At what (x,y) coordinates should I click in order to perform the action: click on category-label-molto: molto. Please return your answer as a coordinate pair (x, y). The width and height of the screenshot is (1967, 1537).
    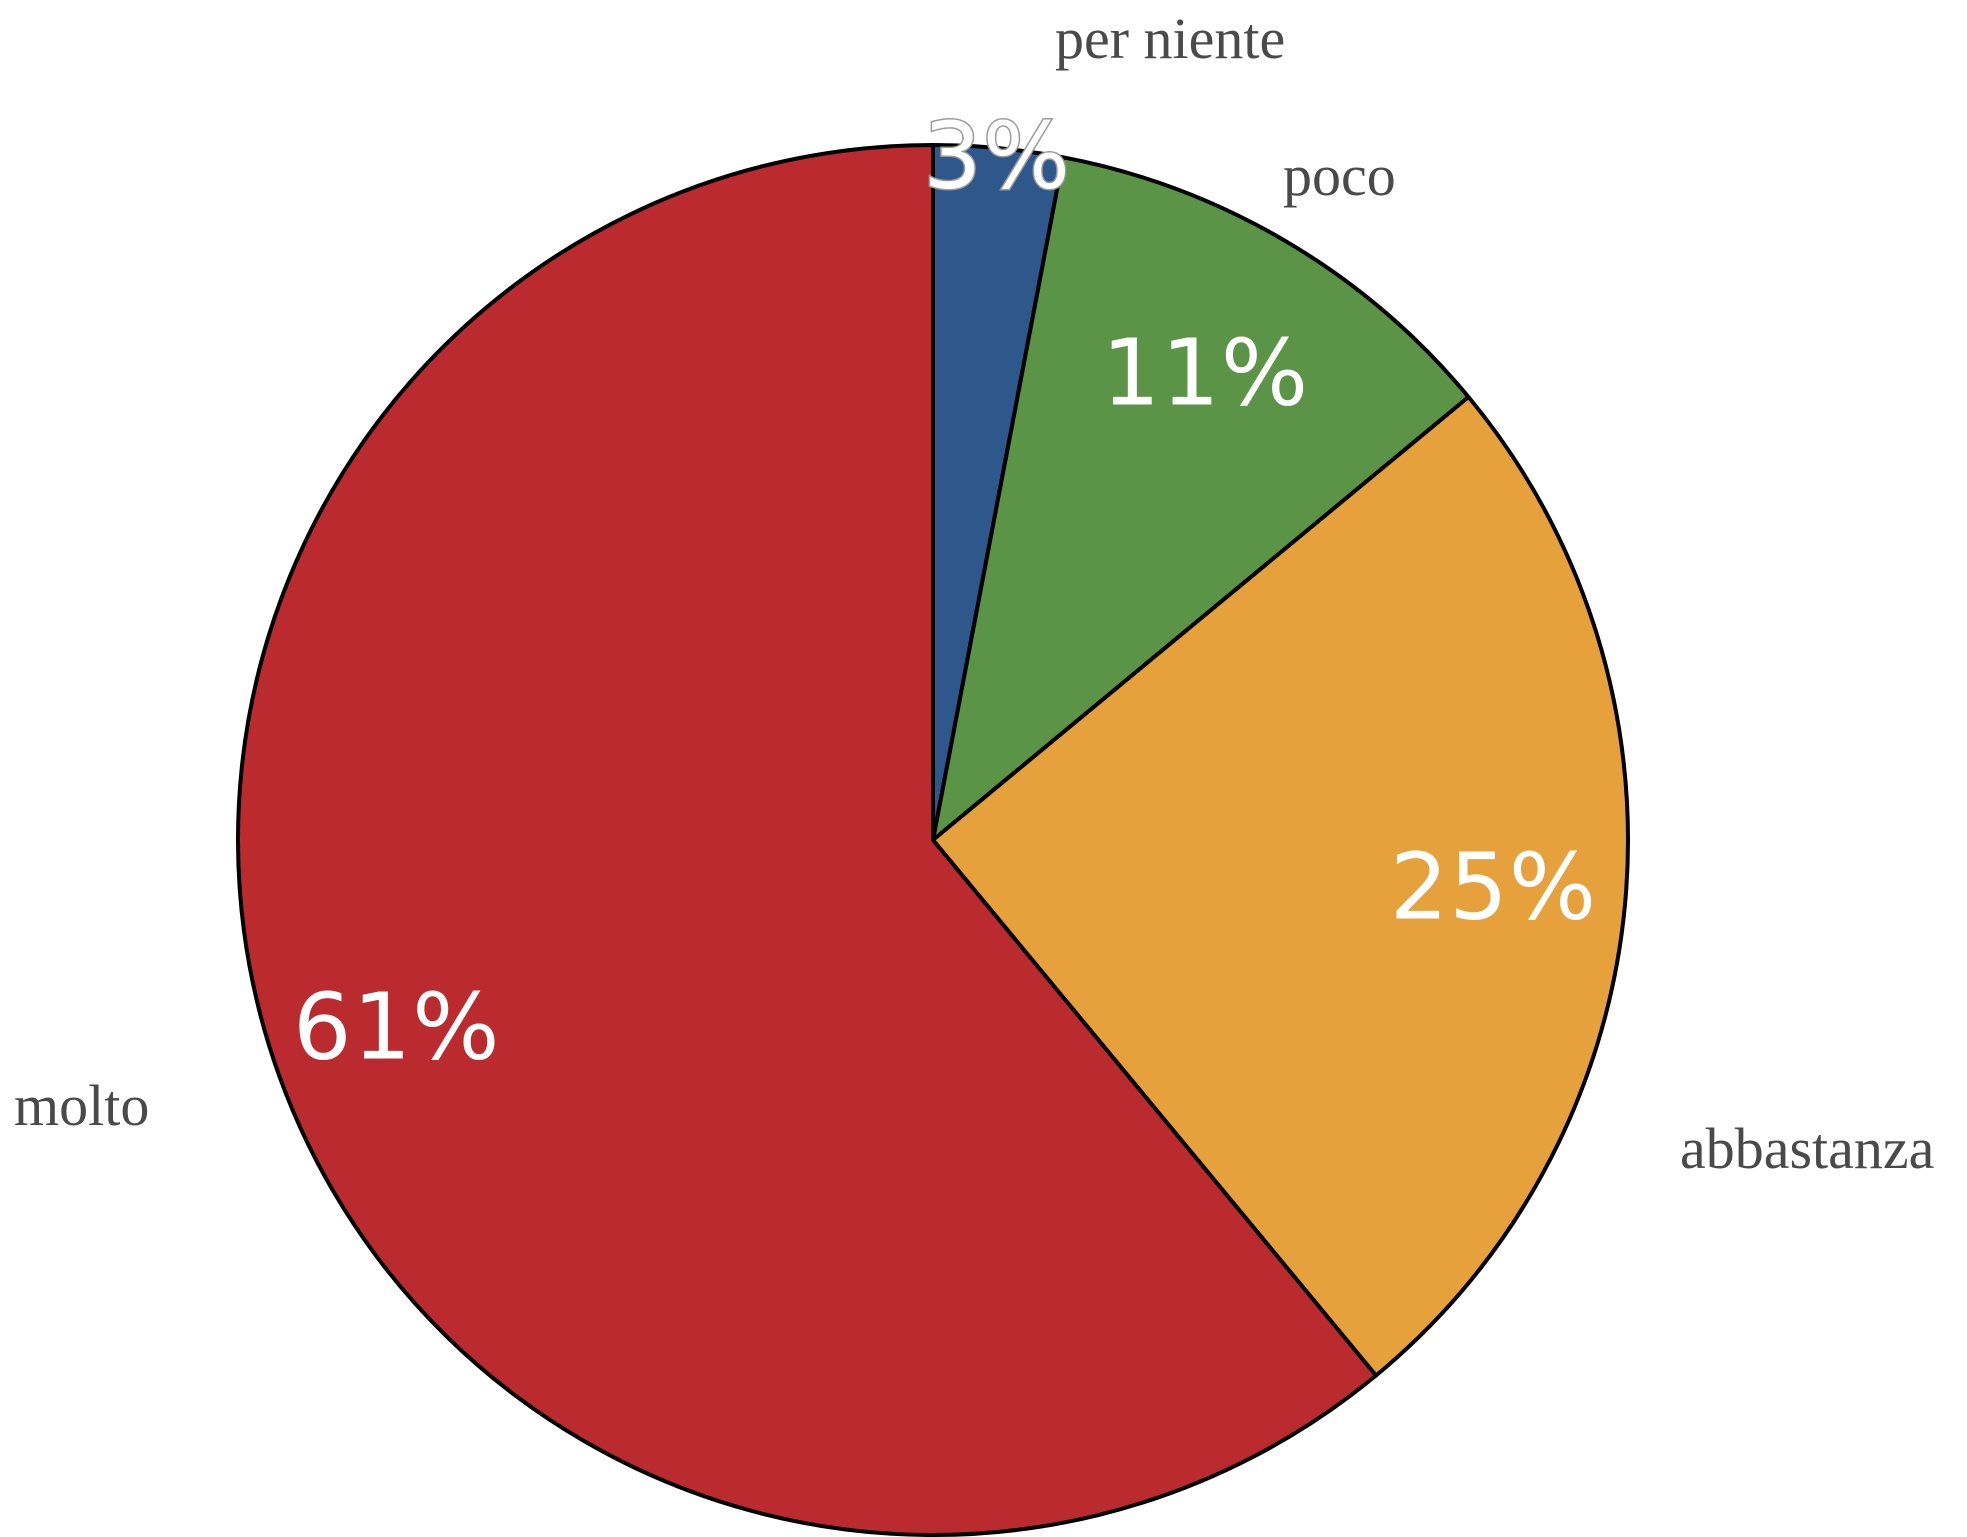
    Looking at the image, I should click on (81, 1105).